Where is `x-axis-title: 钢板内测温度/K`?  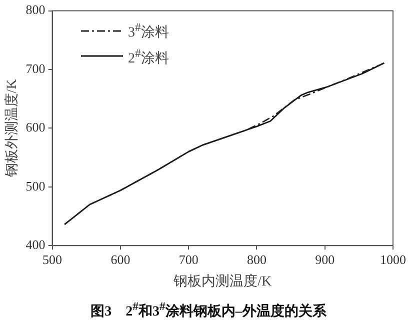
x-axis-title: 钢板内测温度/K is located at coordinates (222, 281).